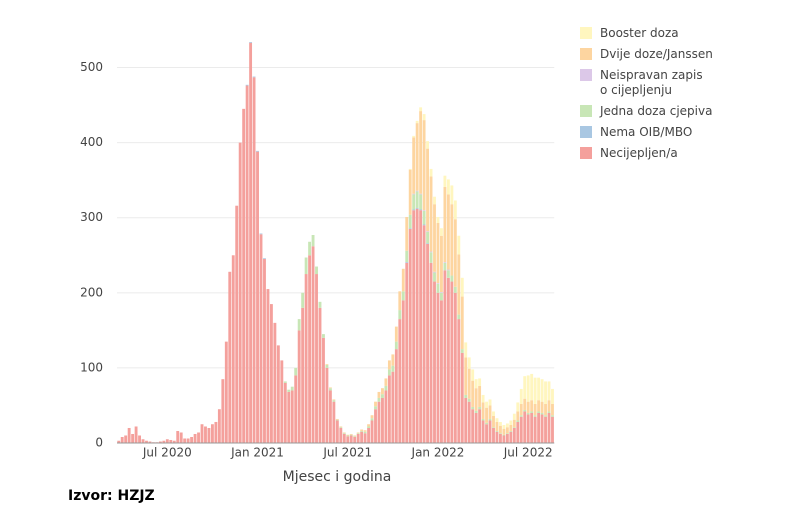 This screenshot has height=515, width=795. What do you see at coordinates (646, 83) in the screenshot?
I see `legend-item: Neispravan zapis o cijepljenju` at bounding box center [646, 83].